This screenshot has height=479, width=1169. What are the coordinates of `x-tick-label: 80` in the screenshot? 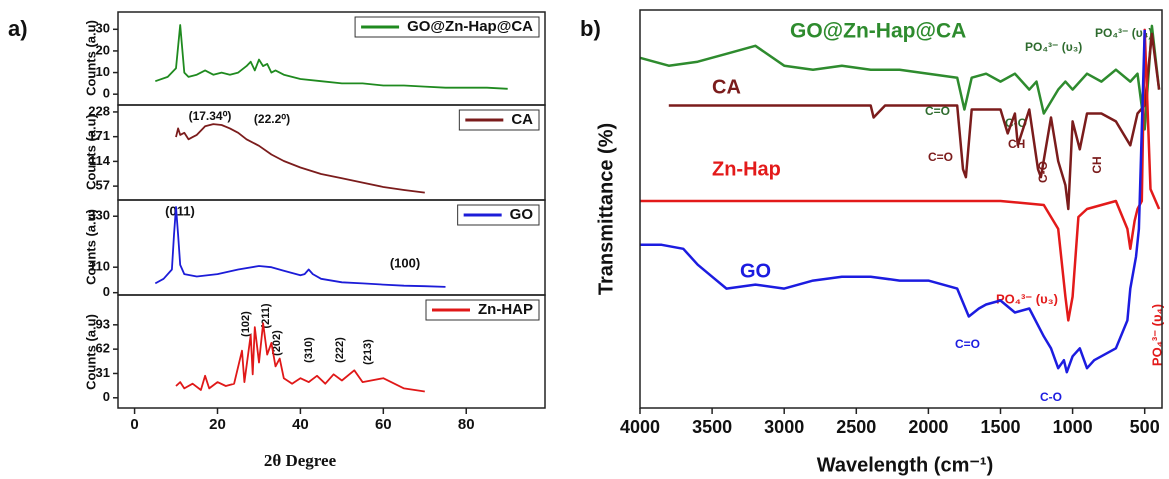 It's located at (466, 424).